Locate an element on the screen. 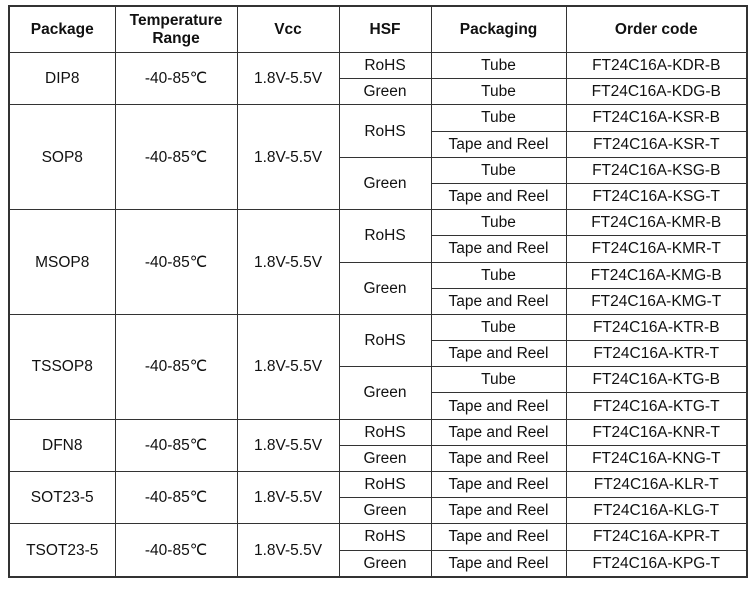 The width and height of the screenshot is (751, 589). table-row: Green Tape and Reel FT24C16A-KLG-T is located at coordinates (378, 511).